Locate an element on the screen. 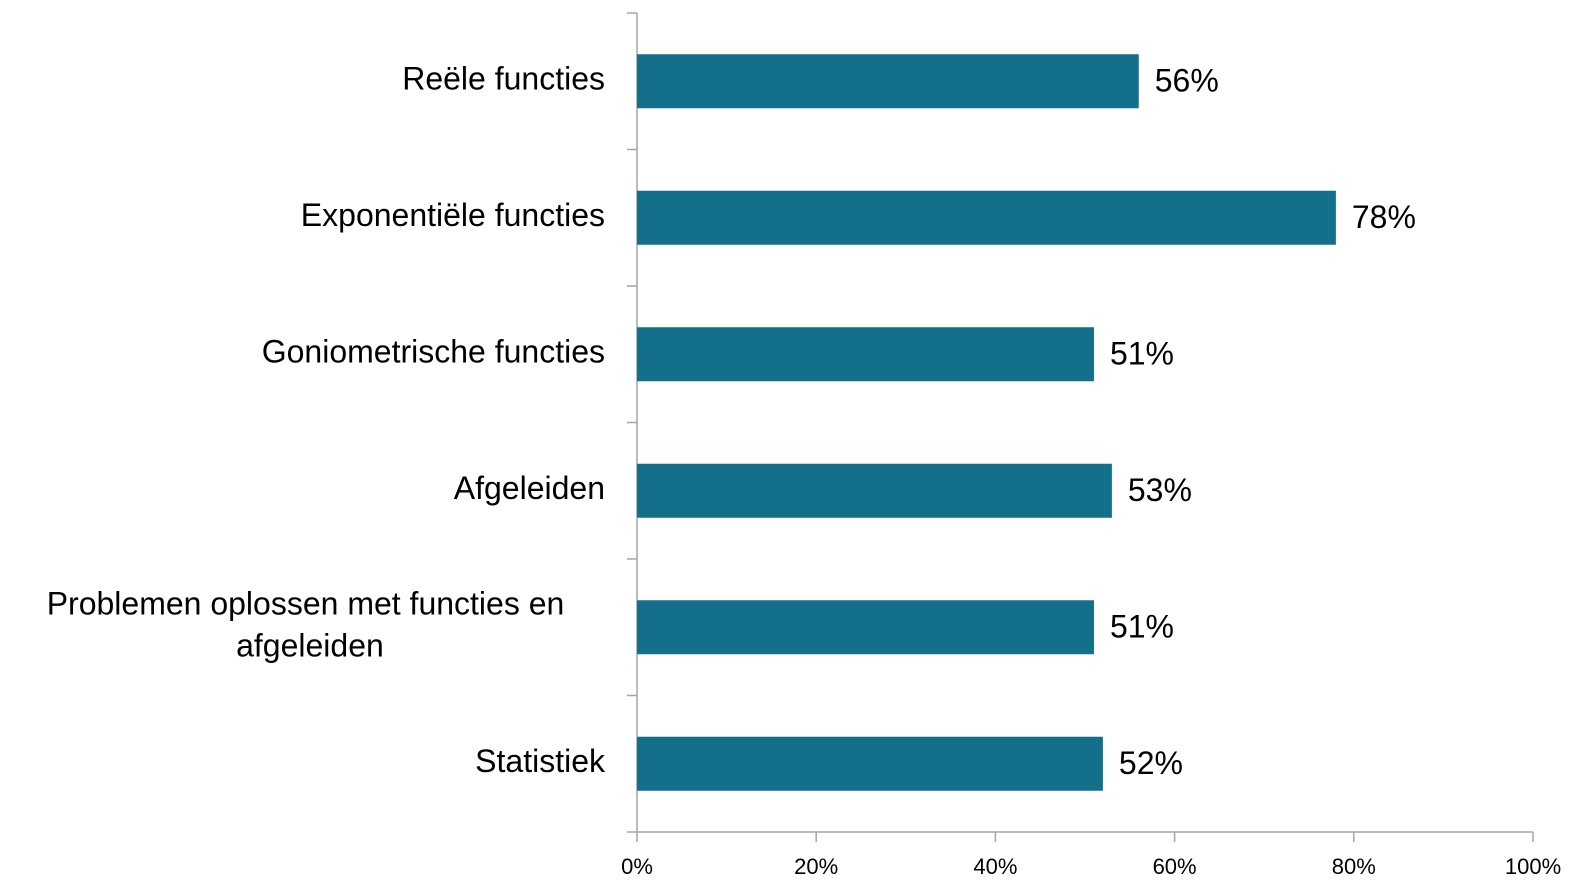  value-label: 78% is located at coordinates (1384, 217).